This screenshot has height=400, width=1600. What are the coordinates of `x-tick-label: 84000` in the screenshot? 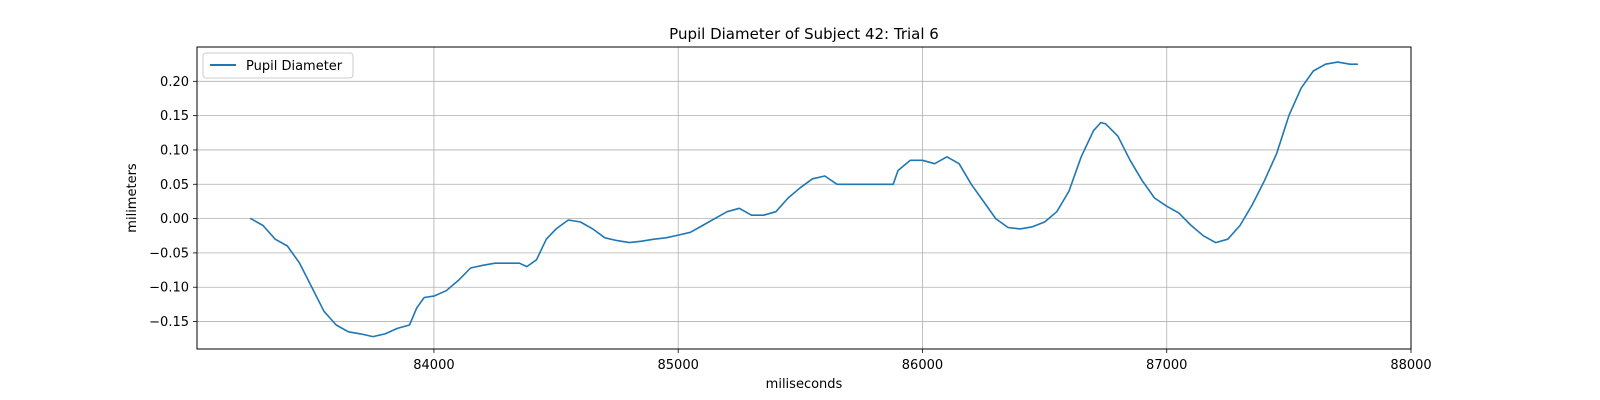 It's located at (433, 365).